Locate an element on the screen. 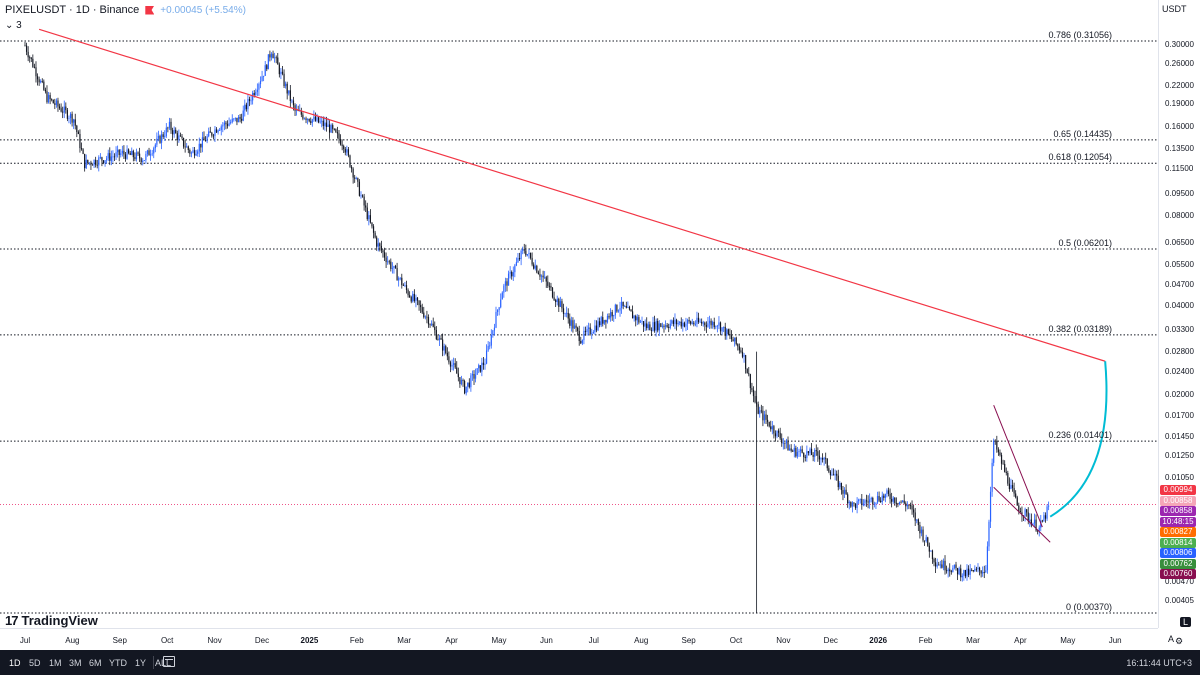 This screenshot has width=1200, height=675. range-button-3m: 3M is located at coordinates (75, 663).